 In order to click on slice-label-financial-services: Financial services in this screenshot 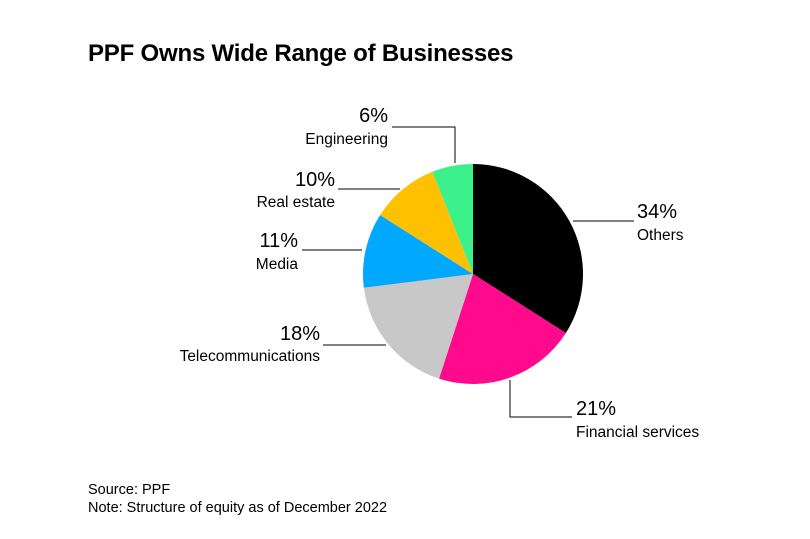, I will do `click(637, 432)`.